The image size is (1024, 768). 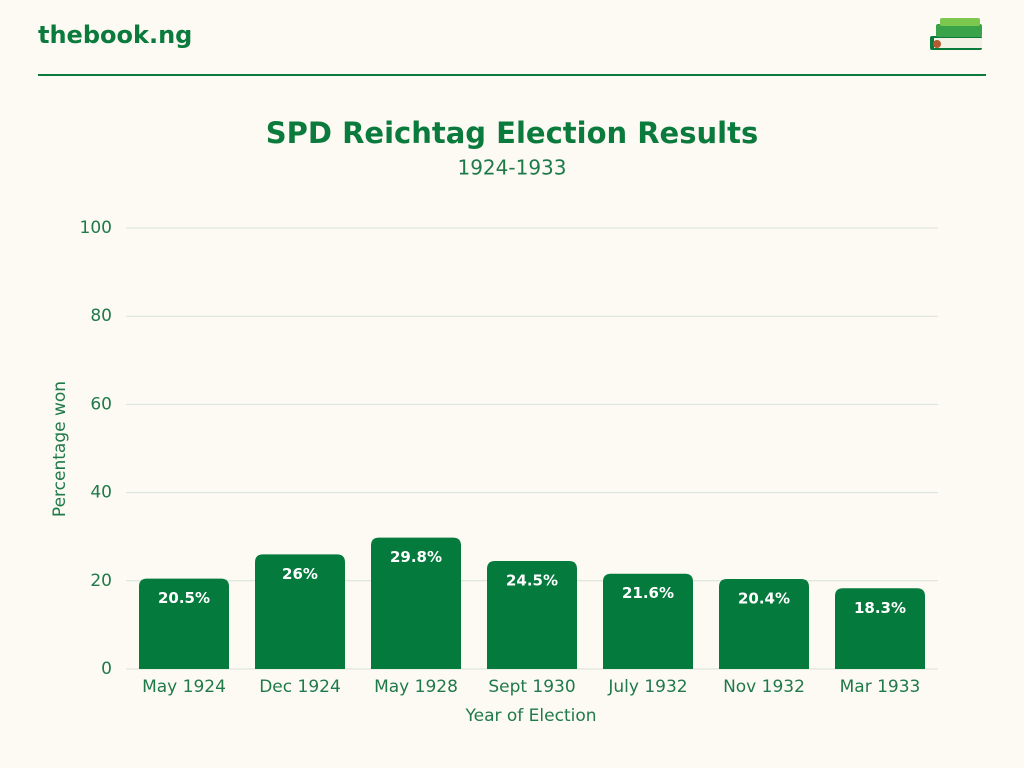 I want to click on y-tick-label: 100, so click(x=96, y=228).